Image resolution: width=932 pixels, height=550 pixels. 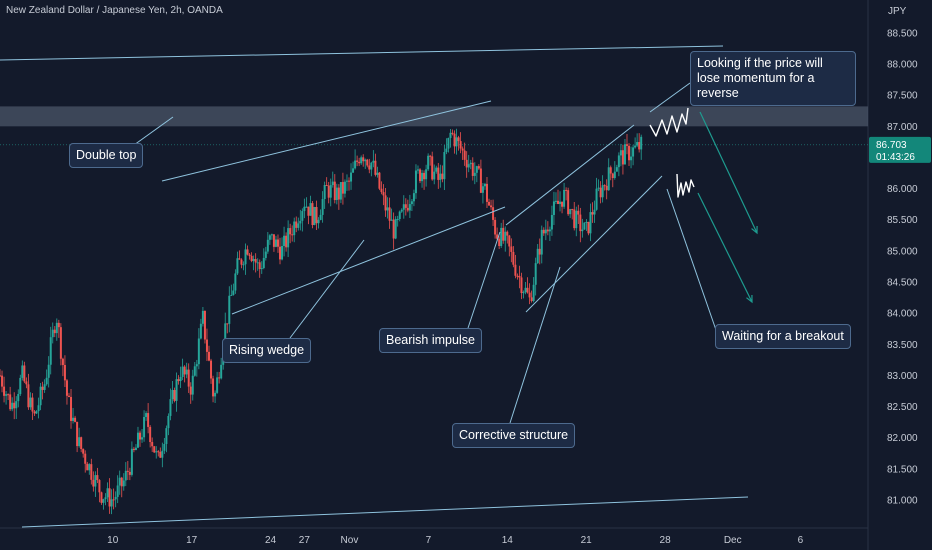 What do you see at coordinates (594, 244) in the screenshot?
I see `corrective-lower-line` at bounding box center [594, 244].